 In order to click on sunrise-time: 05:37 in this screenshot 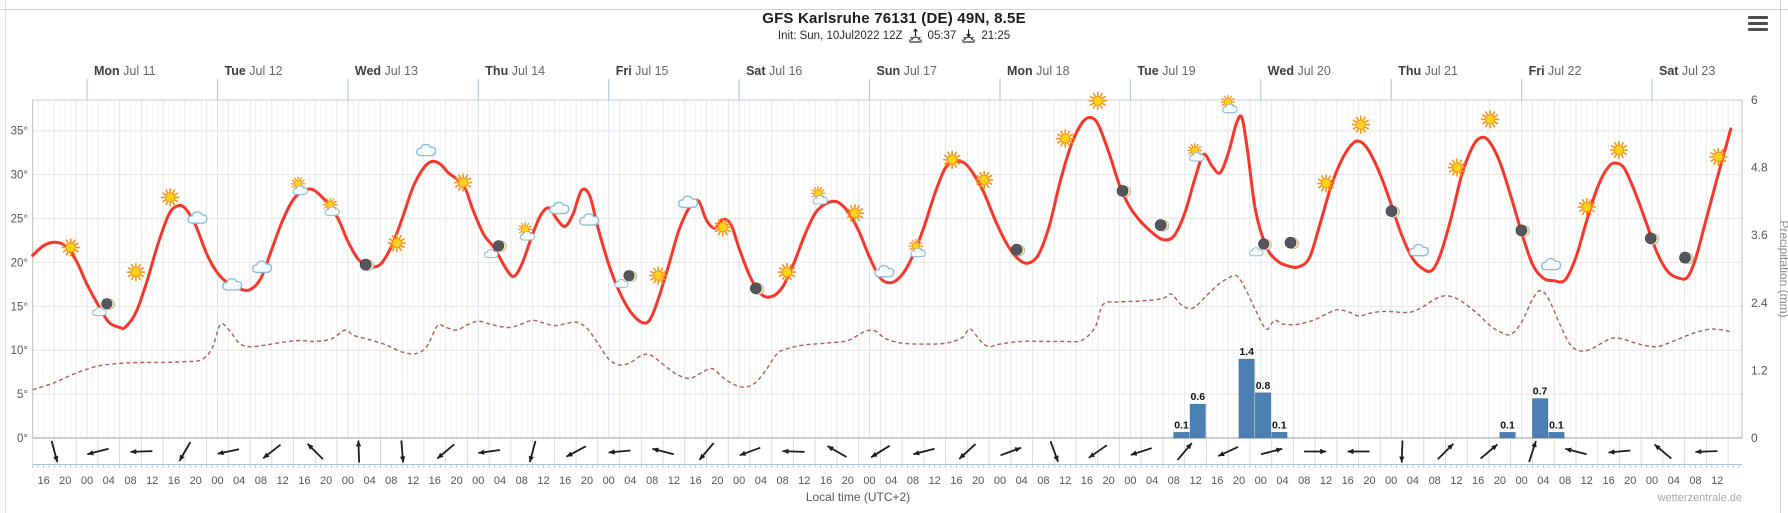, I will do `click(942, 35)`.